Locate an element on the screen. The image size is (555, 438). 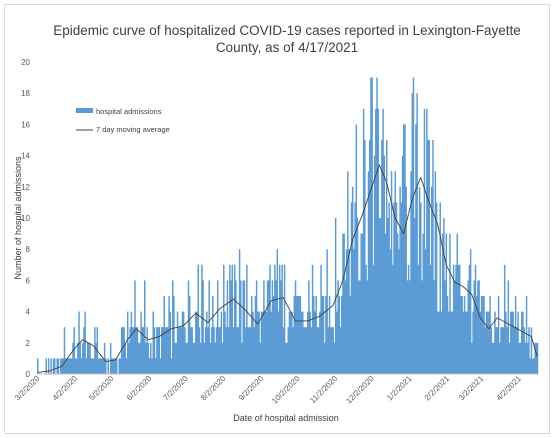
x-tick-label: 1/2/2021 is located at coordinates (399, 388).